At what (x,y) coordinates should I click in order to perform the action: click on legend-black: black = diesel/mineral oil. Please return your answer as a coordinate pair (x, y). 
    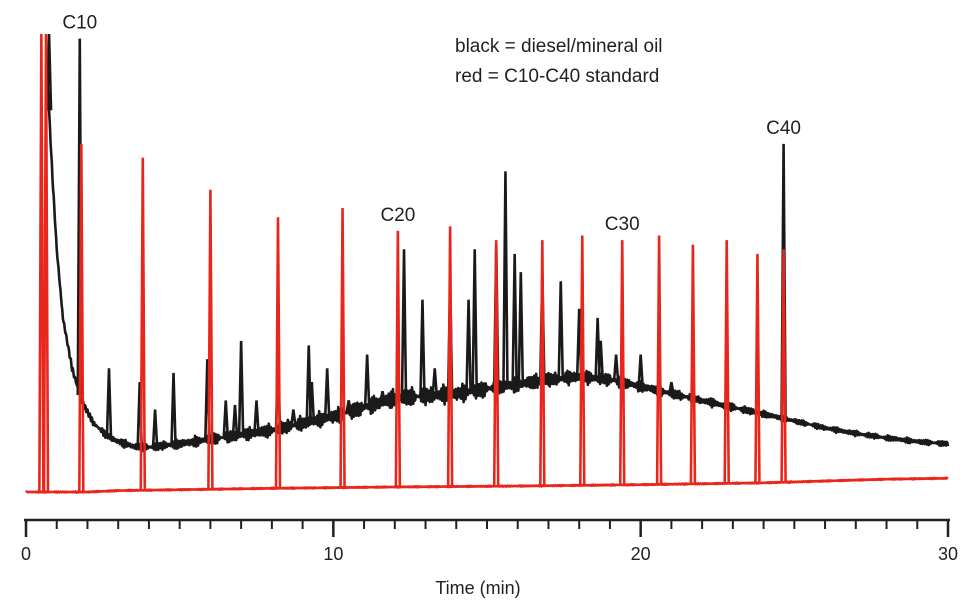
    Looking at the image, I should click on (559, 46).